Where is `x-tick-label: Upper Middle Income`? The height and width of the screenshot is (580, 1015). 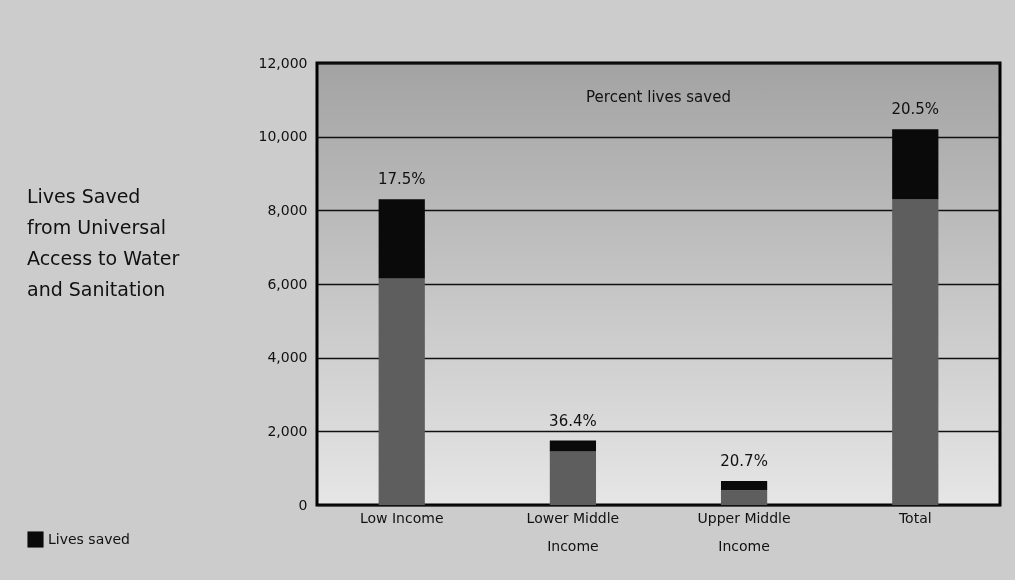
x-tick-label: Upper Middle Income is located at coordinates (744, 531).